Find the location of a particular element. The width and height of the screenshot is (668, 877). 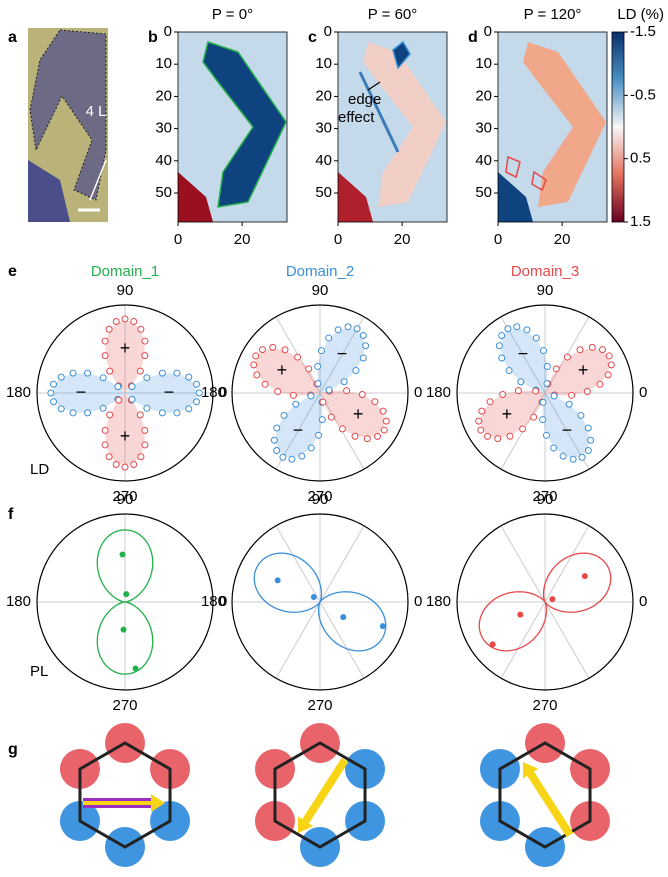

domain-label: Domain_1 is located at coordinates (125, 271).